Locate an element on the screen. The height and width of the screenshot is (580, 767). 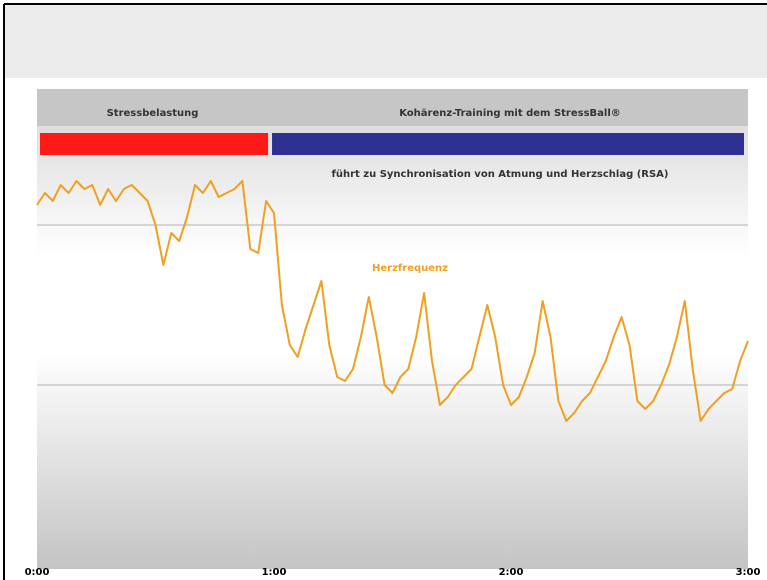
x-tick-label: 2:00 is located at coordinates (511, 572).